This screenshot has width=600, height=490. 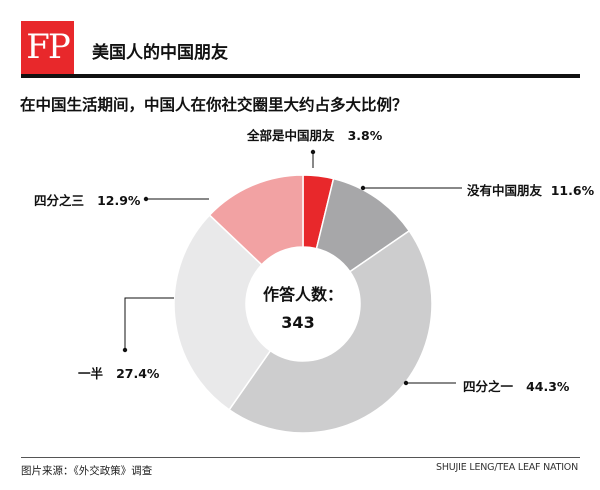 I want to click on center-label: 作答人数：, so click(x=303, y=294).